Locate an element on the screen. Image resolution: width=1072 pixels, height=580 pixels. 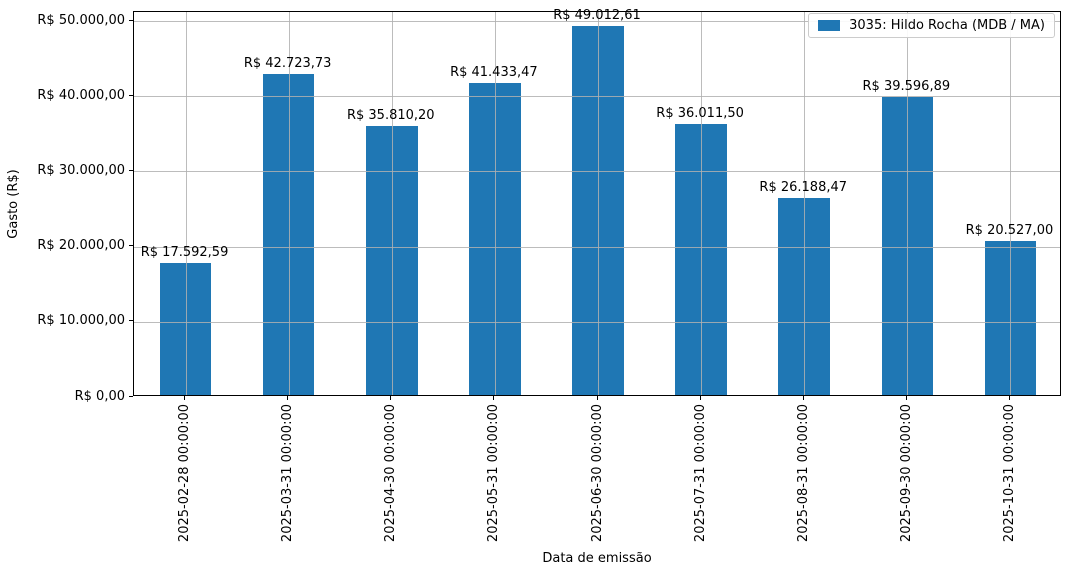
x-tick-label: 2025-06-30 00:00:00 is located at coordinates (597, 473).